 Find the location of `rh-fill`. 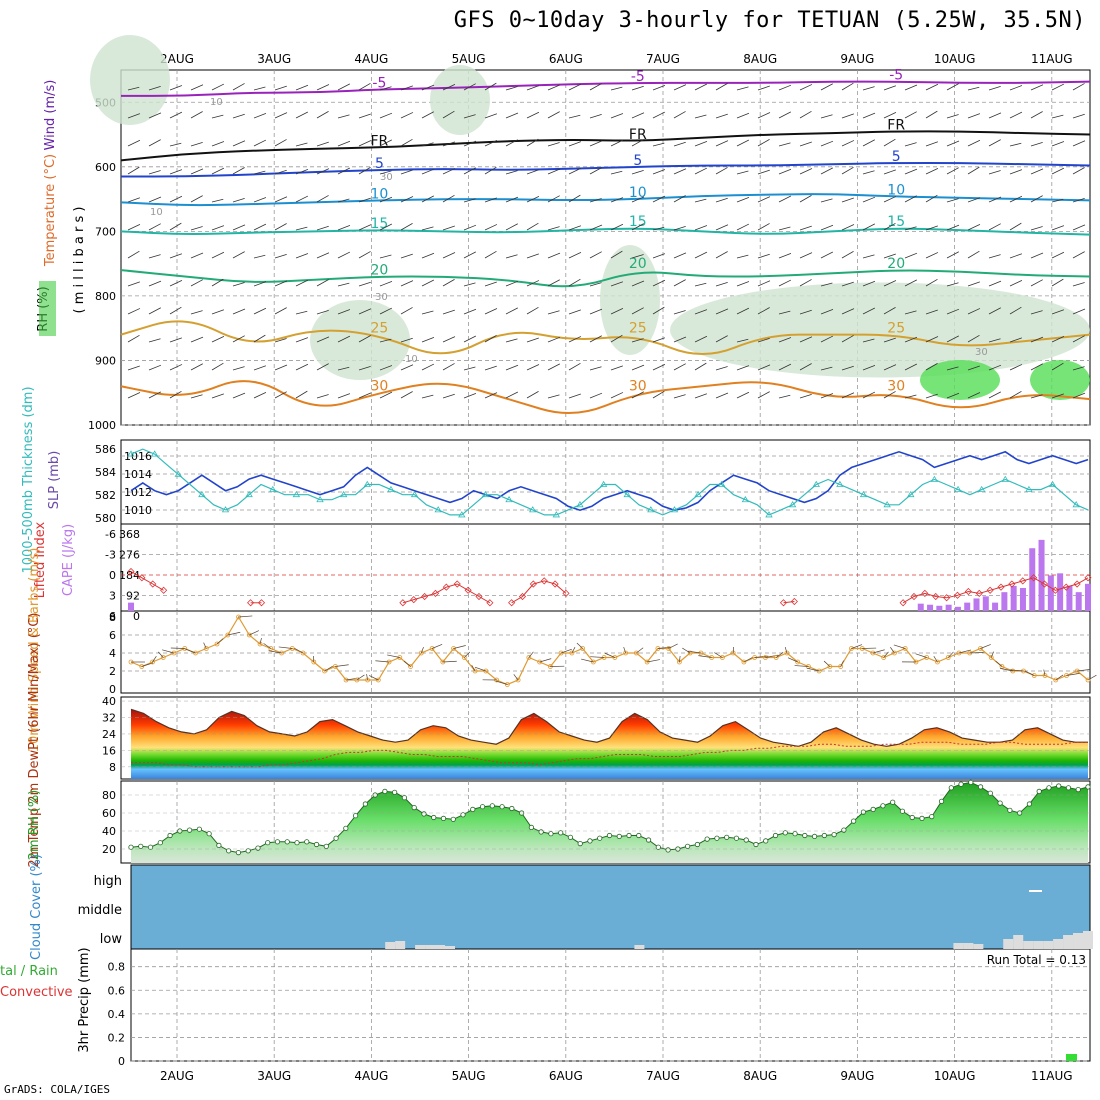

rh-fill is located at coordinates (609, 822).